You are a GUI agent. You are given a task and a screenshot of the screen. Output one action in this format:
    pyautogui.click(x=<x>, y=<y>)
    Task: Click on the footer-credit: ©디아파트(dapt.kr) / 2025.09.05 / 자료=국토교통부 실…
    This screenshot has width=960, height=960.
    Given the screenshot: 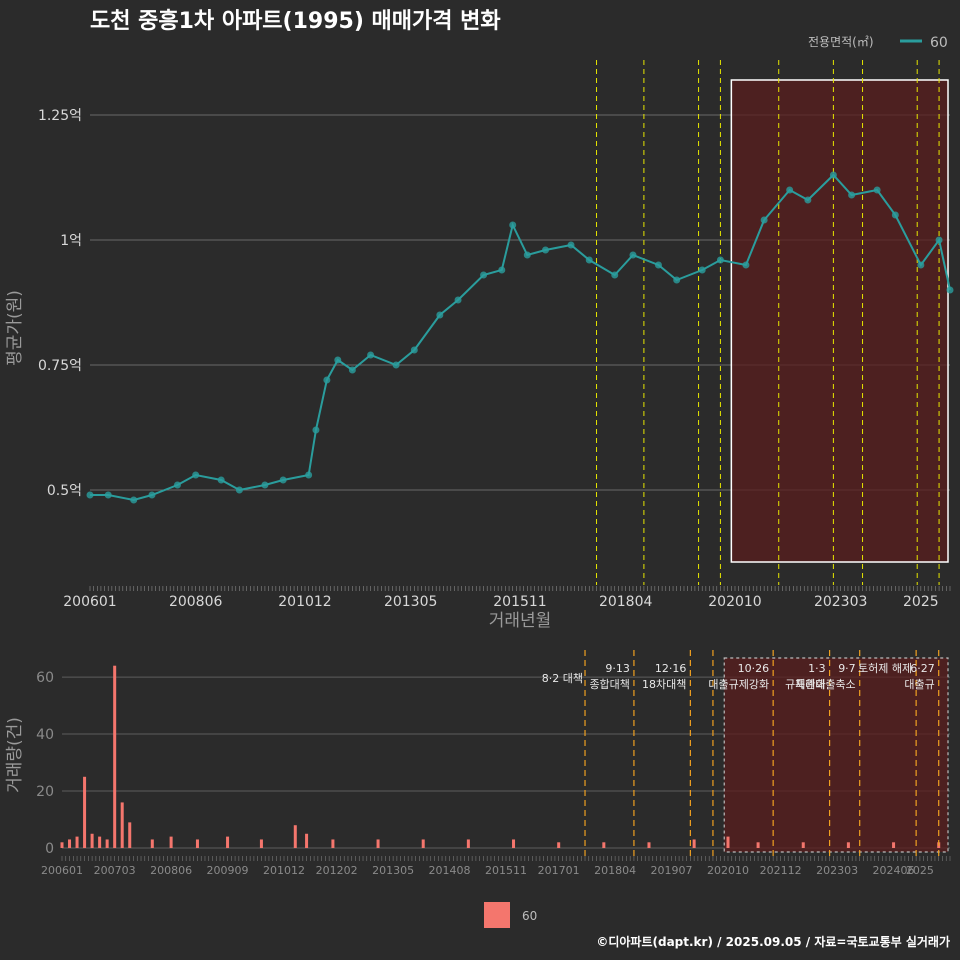 What is the action you would take?
    pyautogui.click(x=773, y=941)
    